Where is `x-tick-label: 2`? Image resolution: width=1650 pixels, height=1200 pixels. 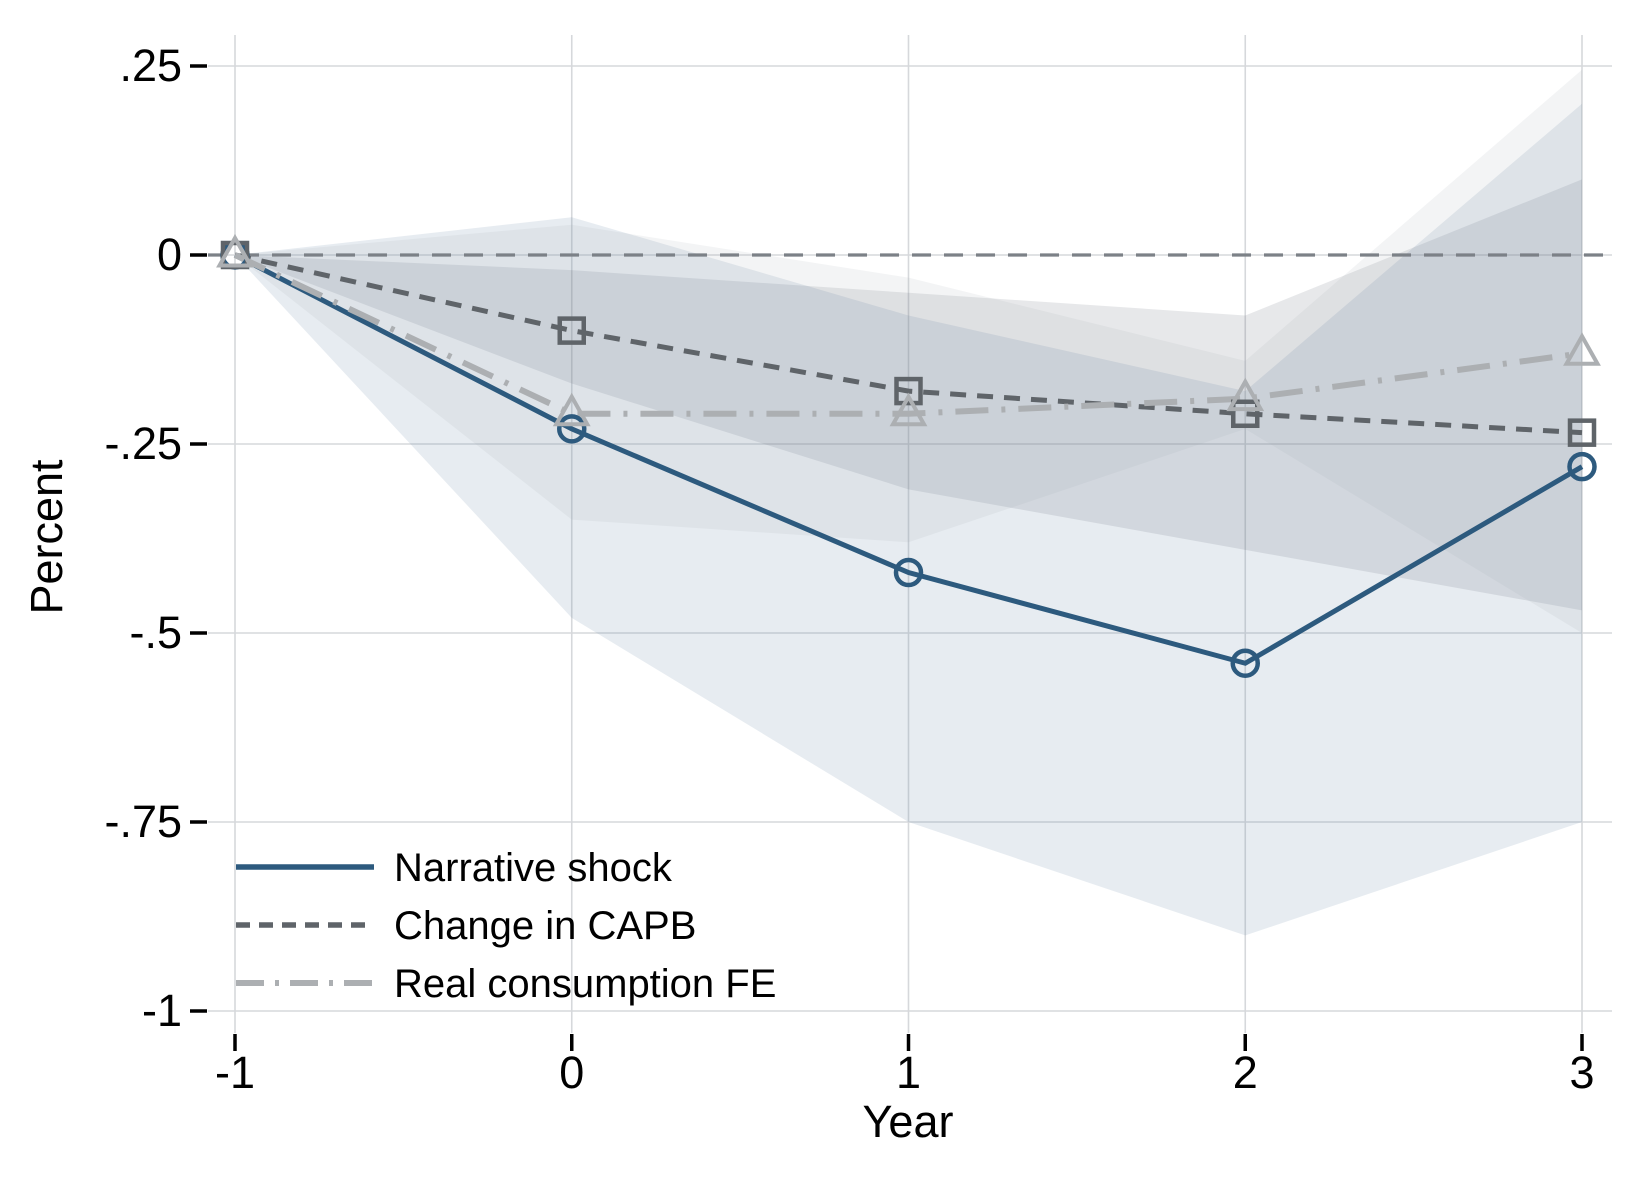 x-tick-label: 2 is located at coordinates (1245, 1072).